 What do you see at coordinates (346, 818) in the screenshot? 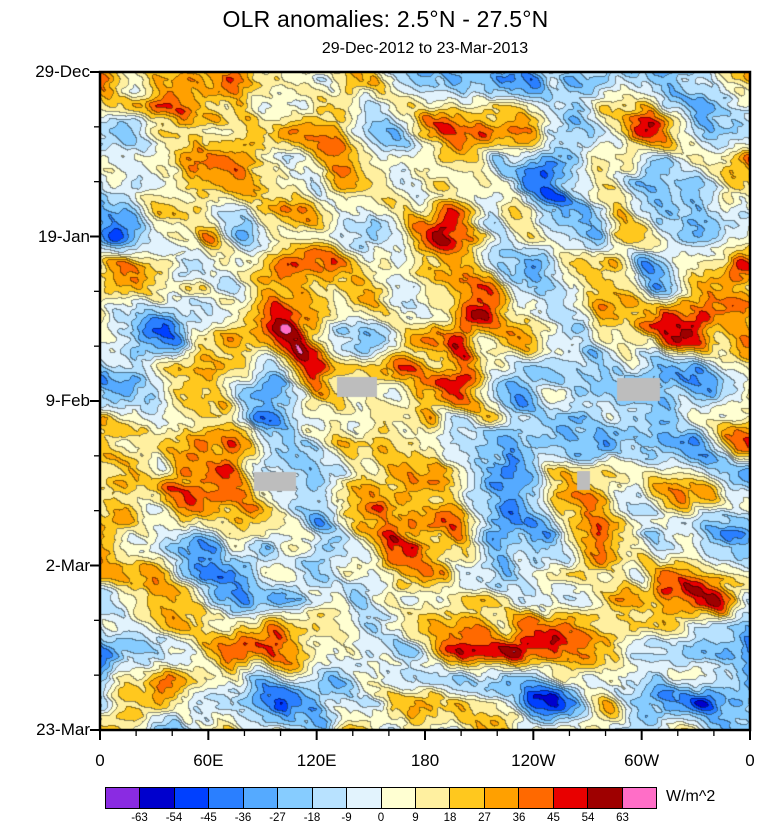
I see `colorbar-tick-label: -9` at bounding box center [346, 818].